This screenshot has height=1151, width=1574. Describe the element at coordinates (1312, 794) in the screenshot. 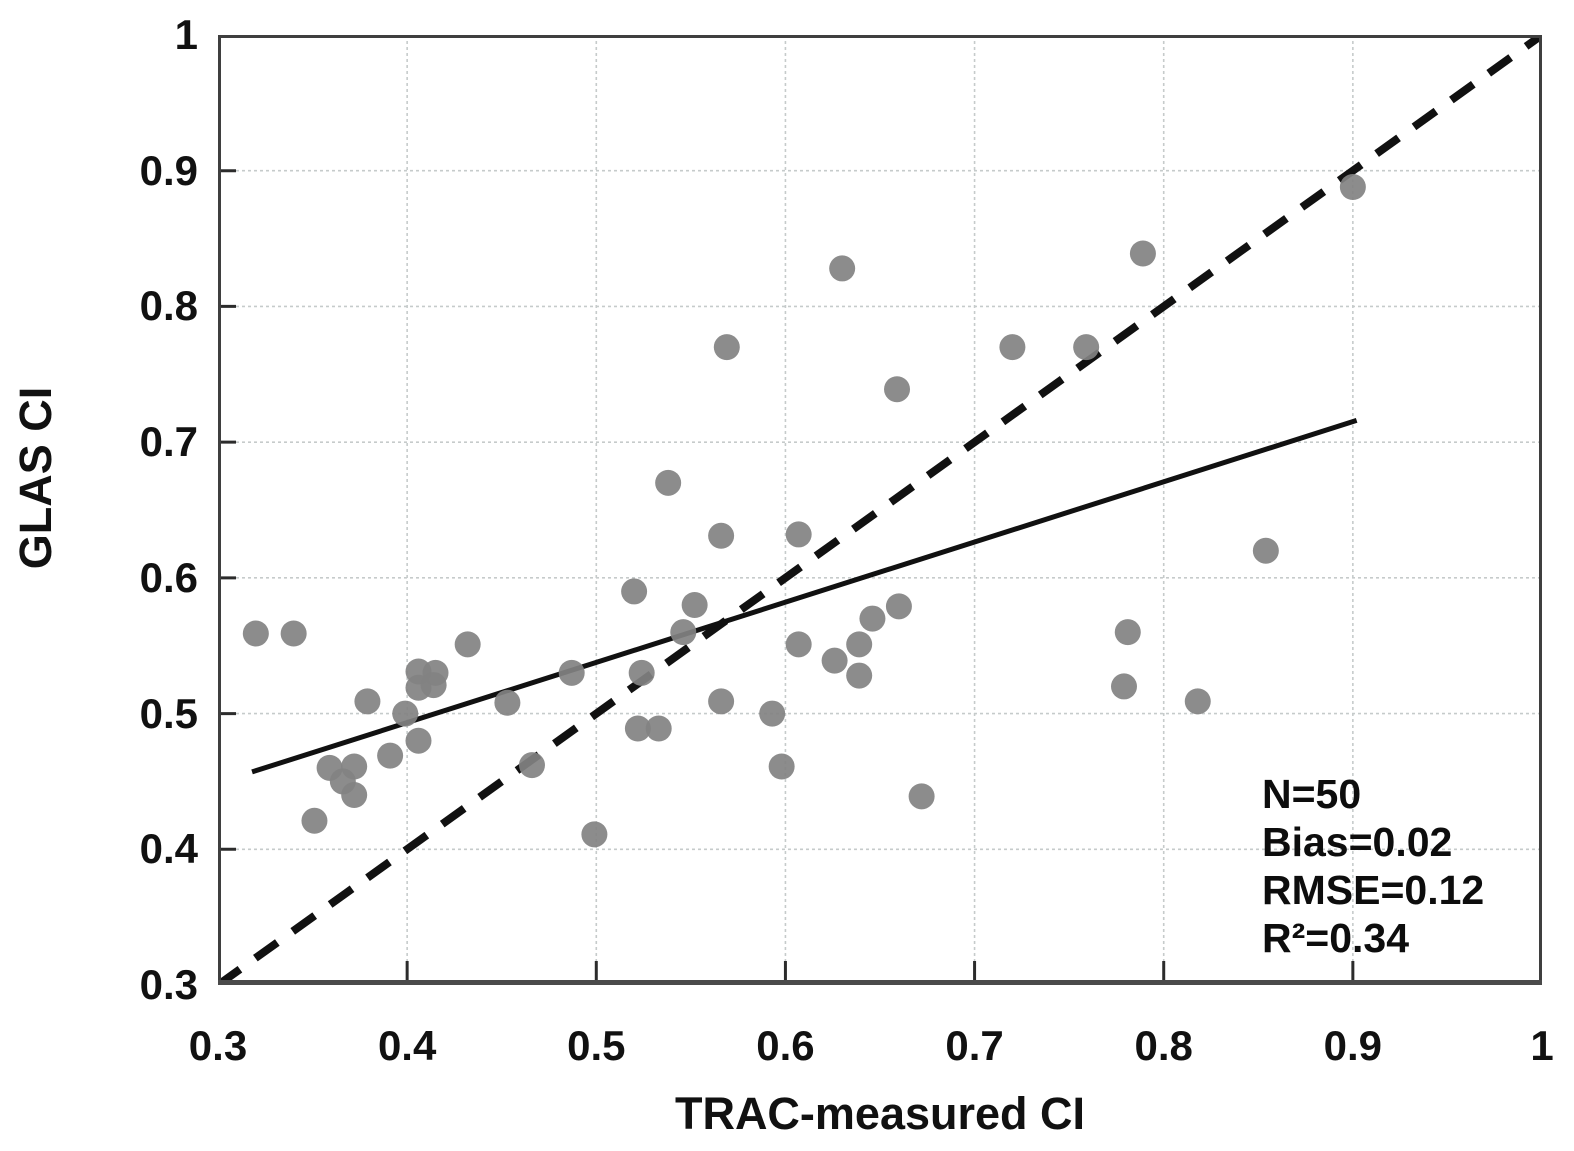

I see `annotation-n: N=50` at that location.